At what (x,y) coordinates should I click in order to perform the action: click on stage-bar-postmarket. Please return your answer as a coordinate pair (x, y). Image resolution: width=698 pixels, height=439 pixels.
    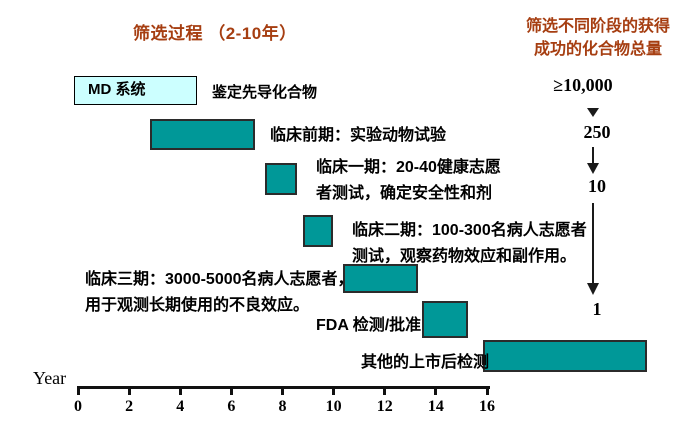
    Looking at the image, I should click on (565, 356).